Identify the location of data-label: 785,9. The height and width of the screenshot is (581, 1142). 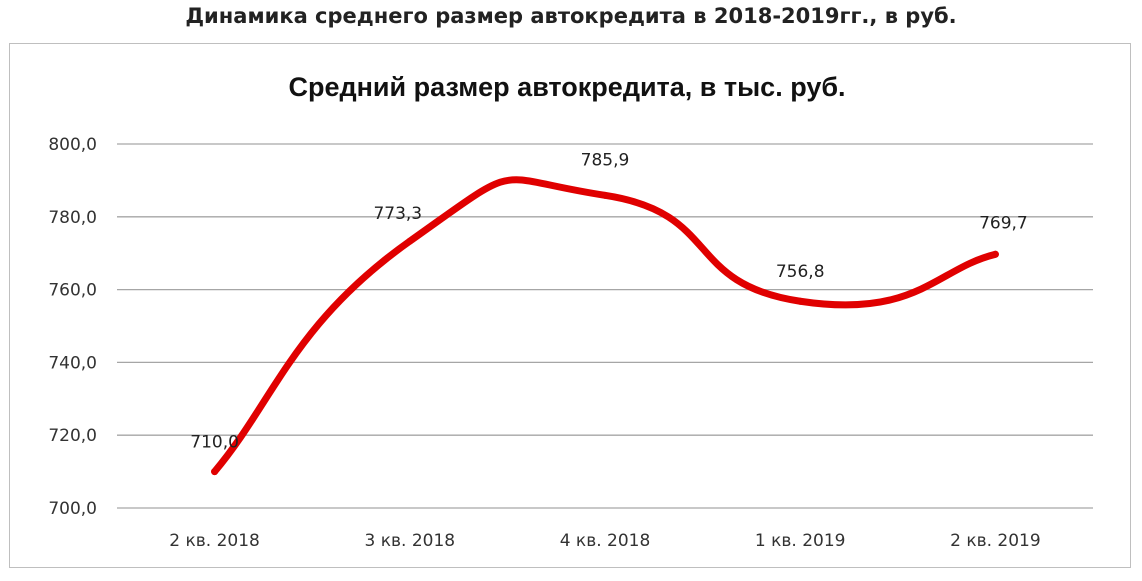
(605, 160).